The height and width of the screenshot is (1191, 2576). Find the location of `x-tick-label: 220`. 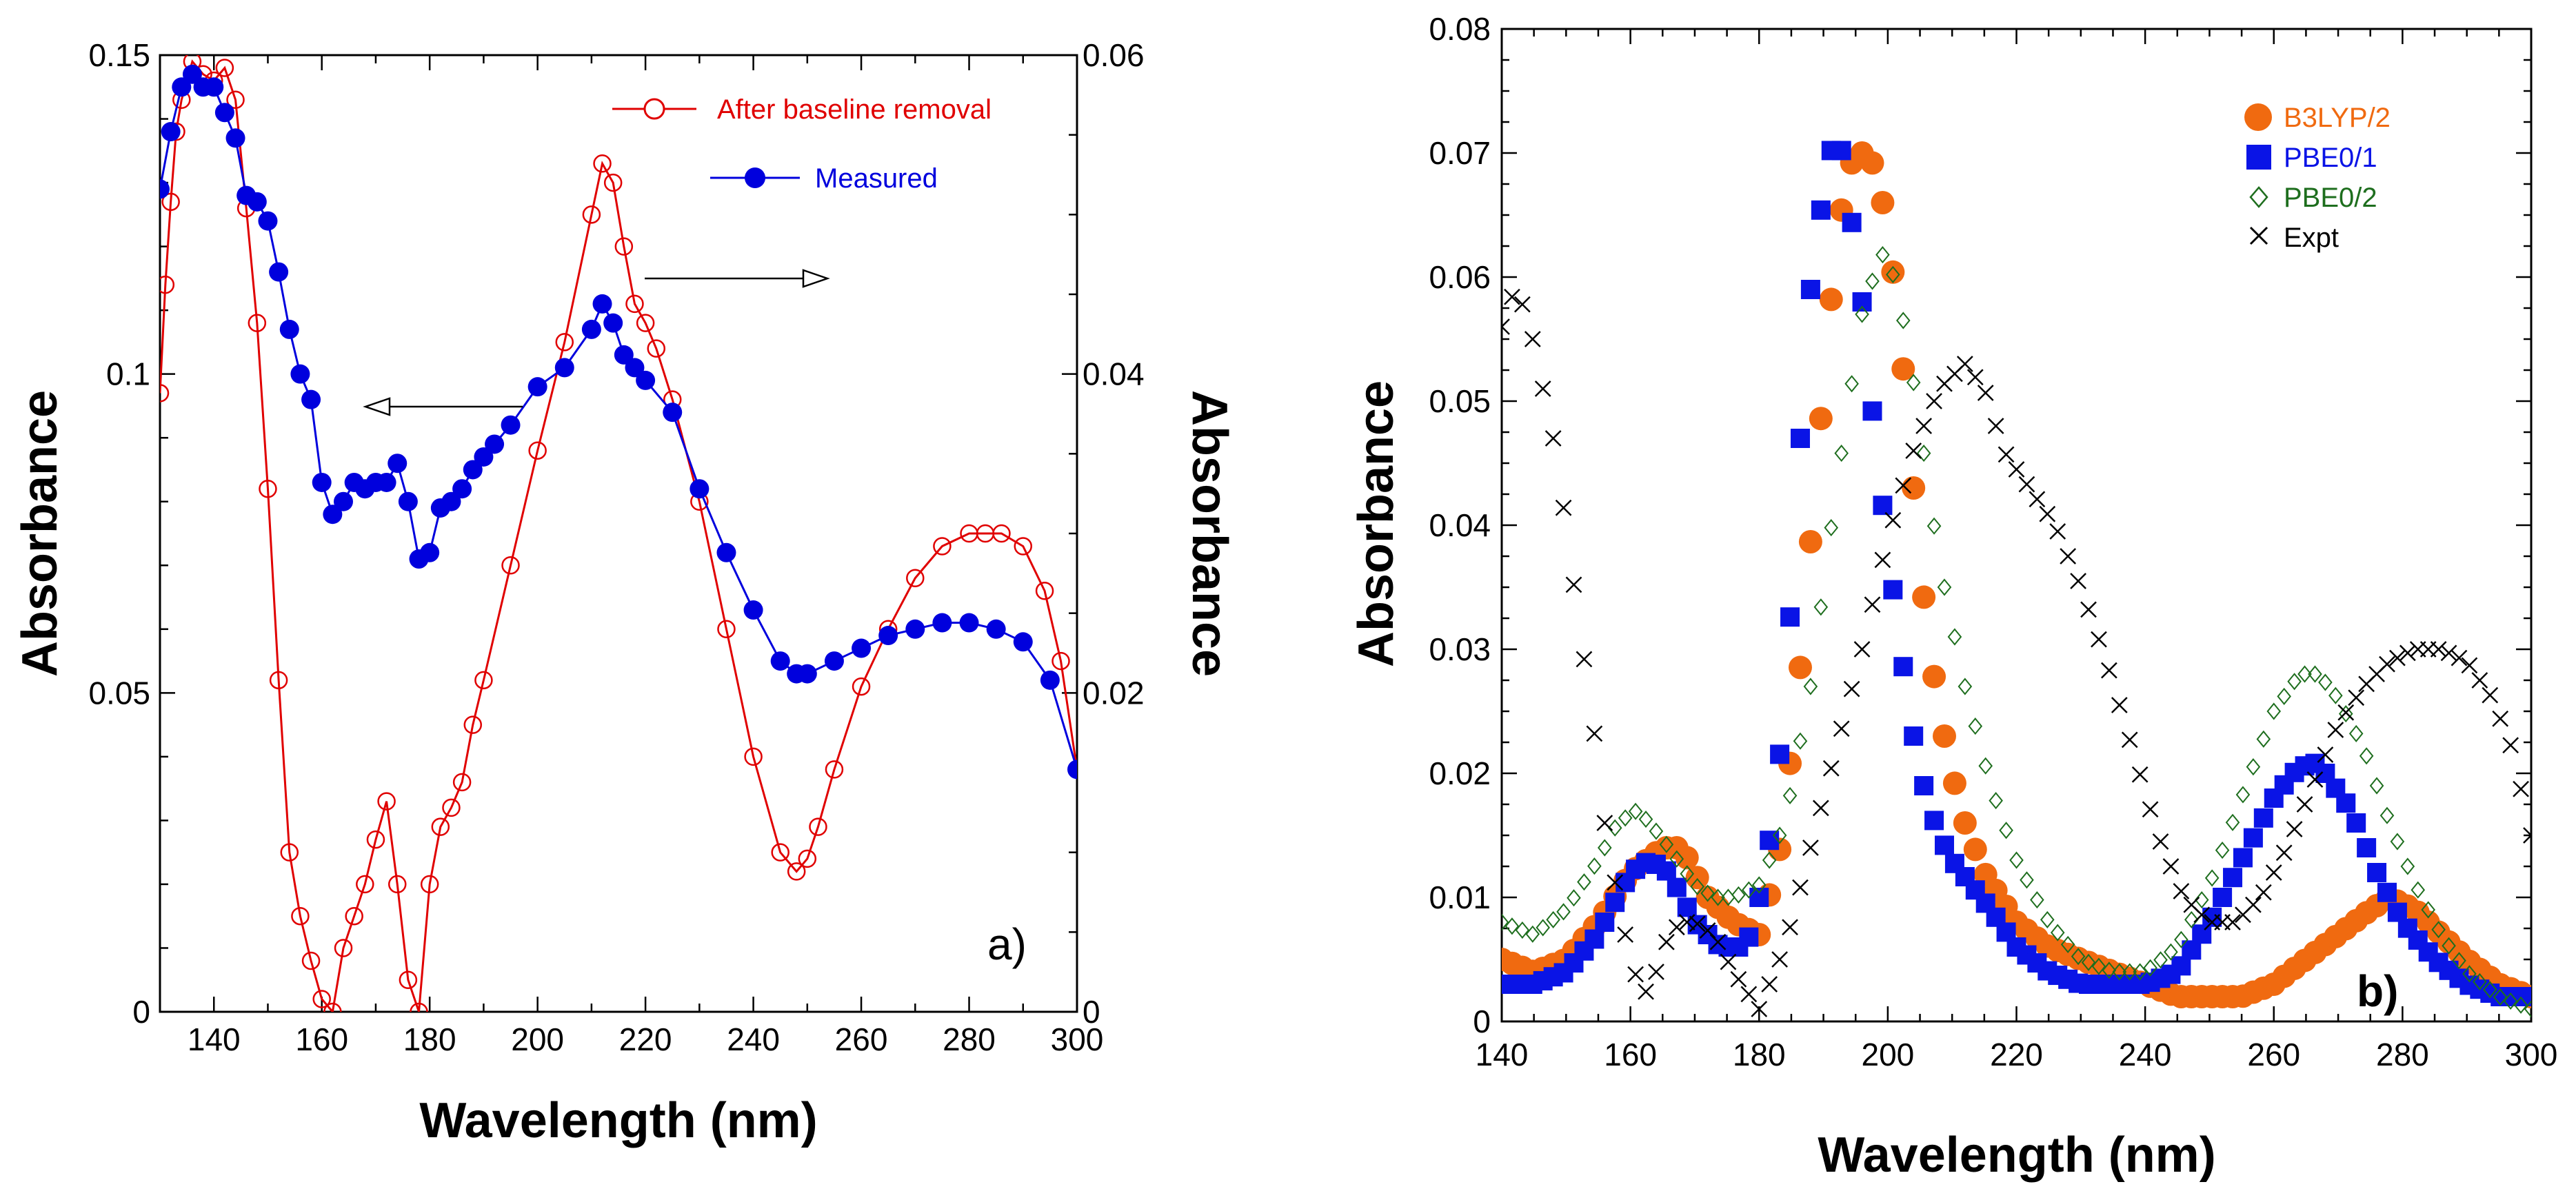

x-tick-label: 220 is located at coordinates (2016, 1054).